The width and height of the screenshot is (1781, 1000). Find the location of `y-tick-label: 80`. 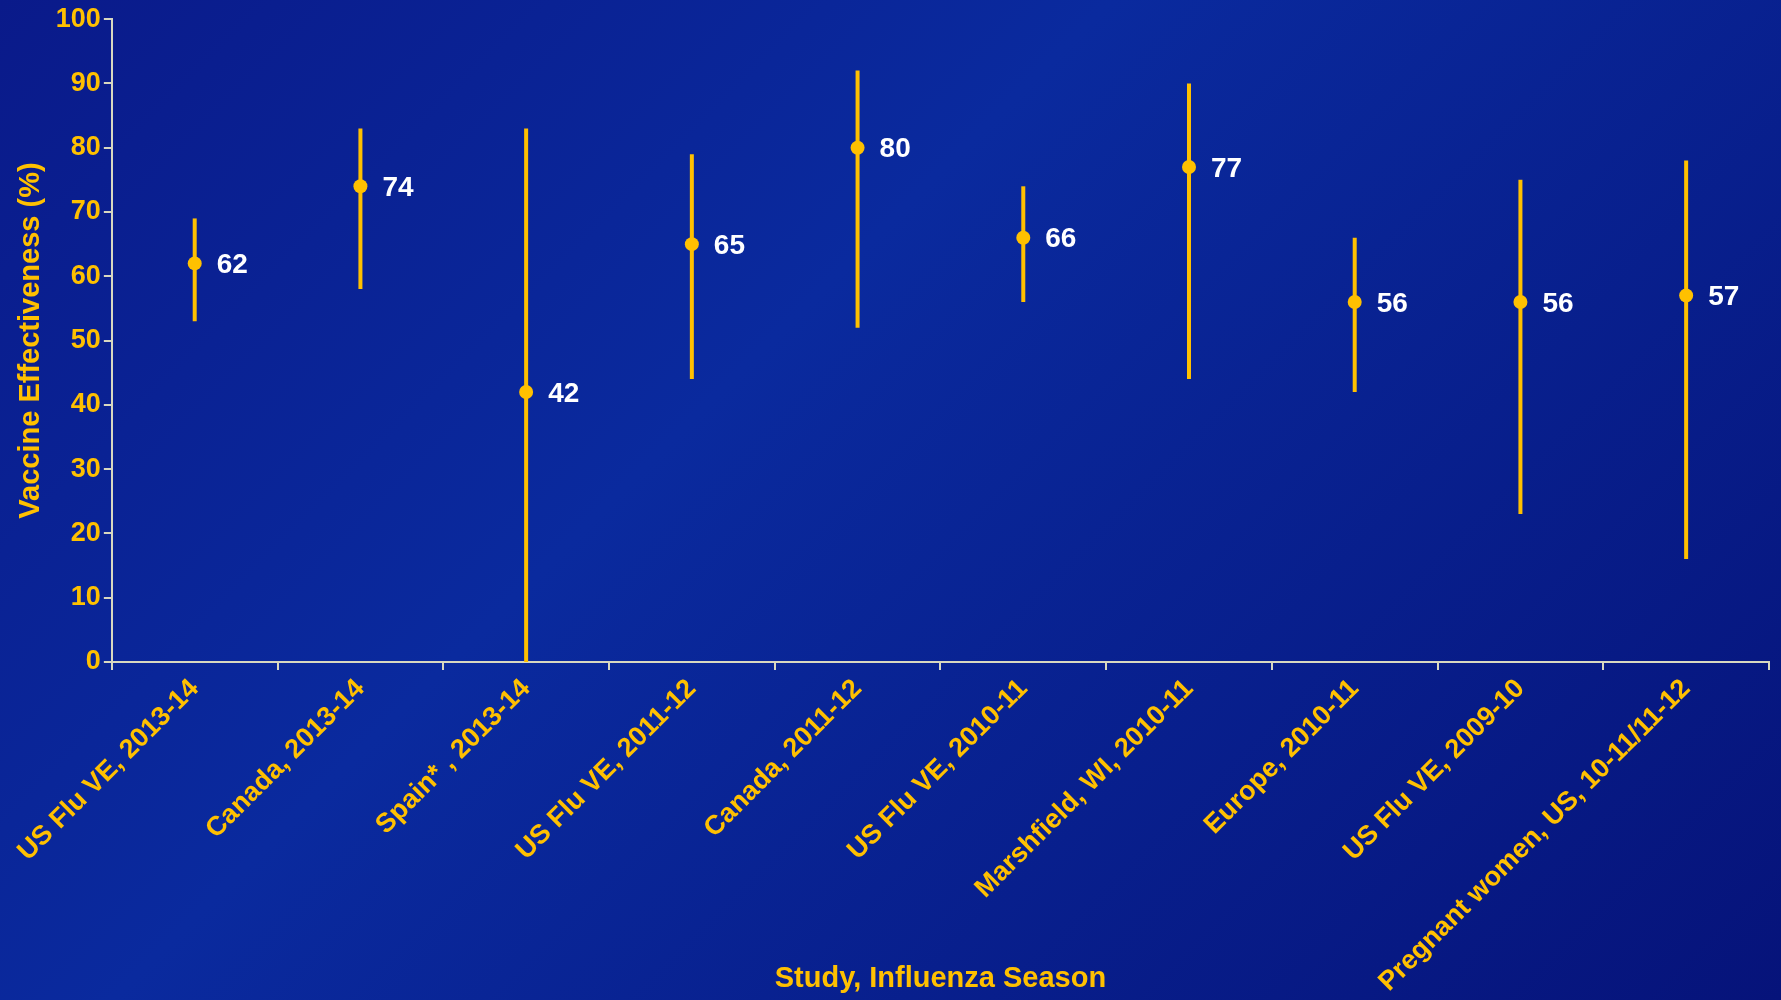

y-tick-label: 80 is located at coordinates (85, 146).